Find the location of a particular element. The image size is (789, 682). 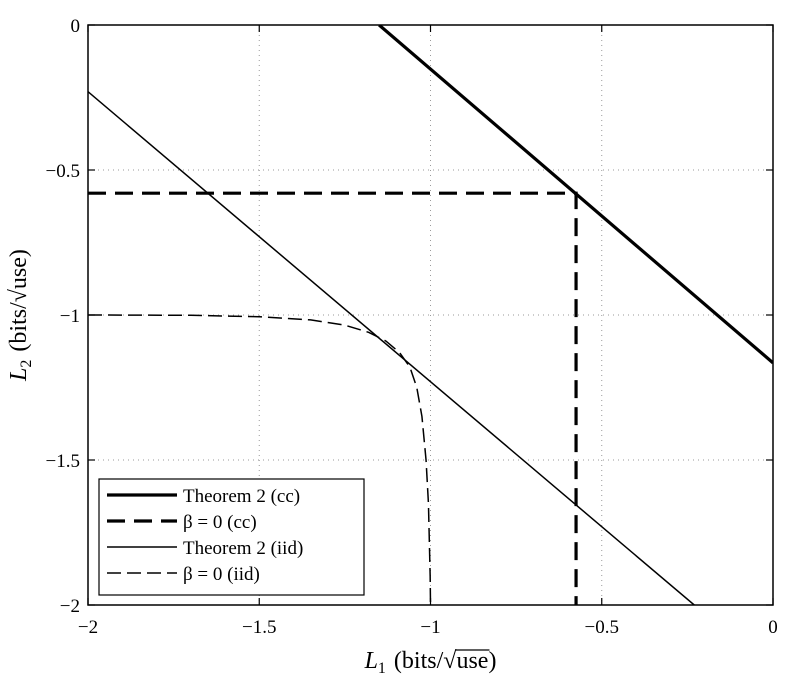

x-tick-label: −2 is located at coordinates (88, 627).